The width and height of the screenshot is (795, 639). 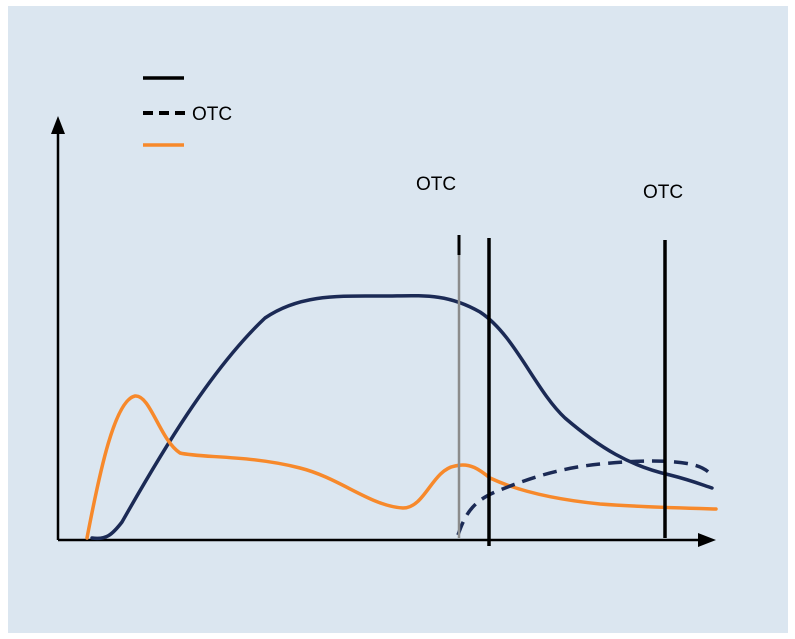 I want to click on marker-label-first: OTC, so click(x=436, y=184).